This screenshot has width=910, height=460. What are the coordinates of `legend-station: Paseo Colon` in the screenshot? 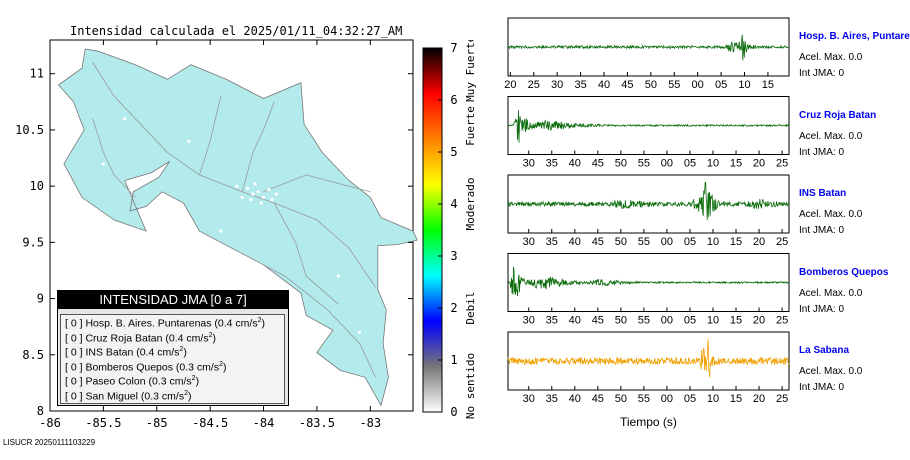 It's located at (117, 381).